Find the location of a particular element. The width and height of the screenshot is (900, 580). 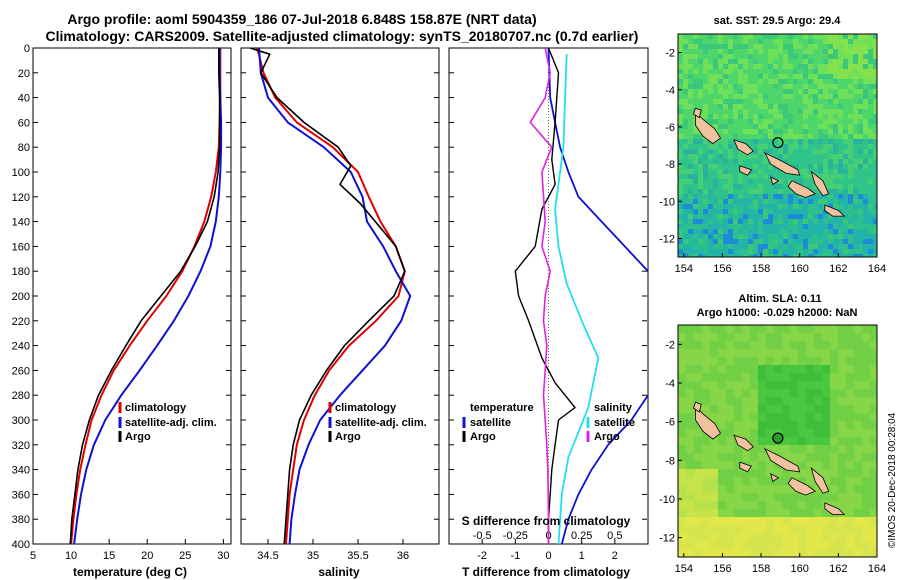

series-satellite-adj-clim- is located at coordinates (335, 296).